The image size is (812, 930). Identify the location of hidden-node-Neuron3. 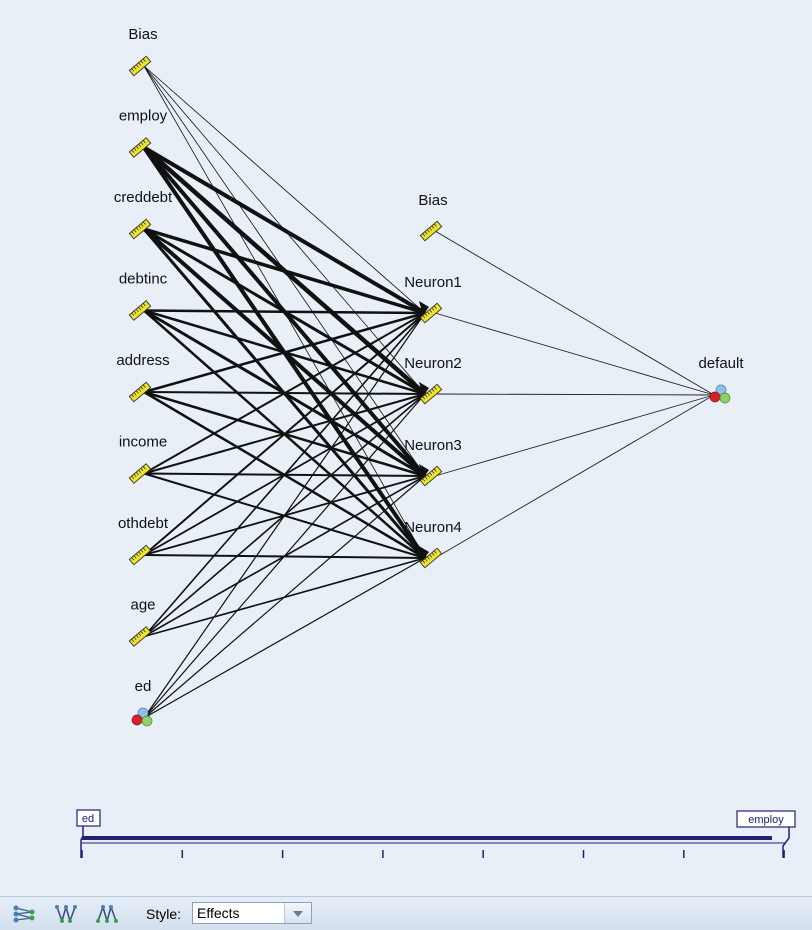
(431, 476).